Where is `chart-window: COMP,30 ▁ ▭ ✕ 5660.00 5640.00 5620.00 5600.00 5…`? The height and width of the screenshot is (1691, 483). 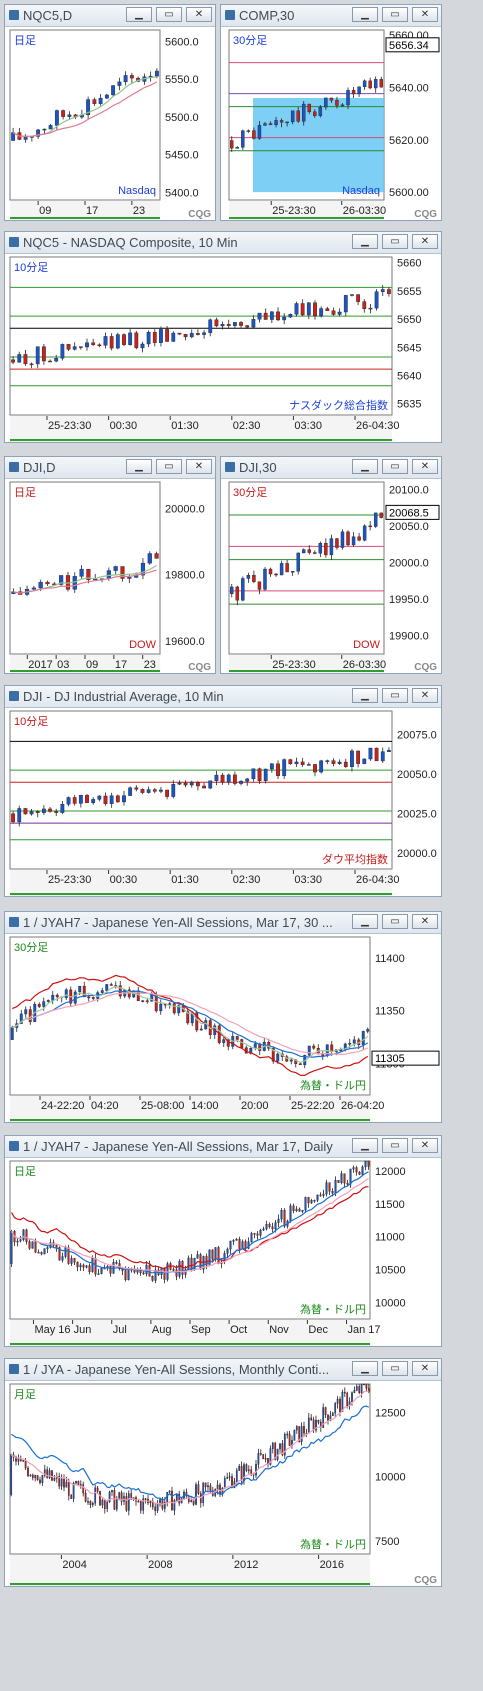
chart-window: COMP,30 ▁ ▭ ✕ 5660.00 5640.00 5620.00 5600.00 5… is located at coordinates (331, 112).